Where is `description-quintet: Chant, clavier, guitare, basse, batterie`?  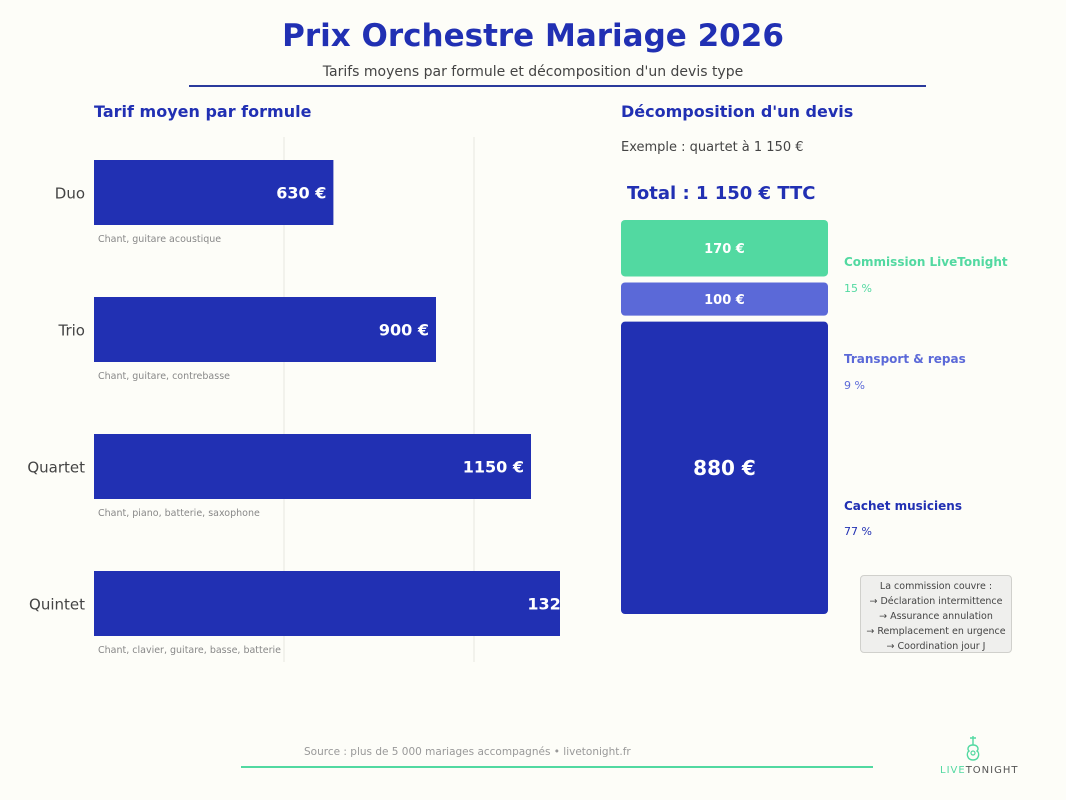 description-quintet: Chant, clavier, guitare, basse, batterie is located at coordinates (189, 650).